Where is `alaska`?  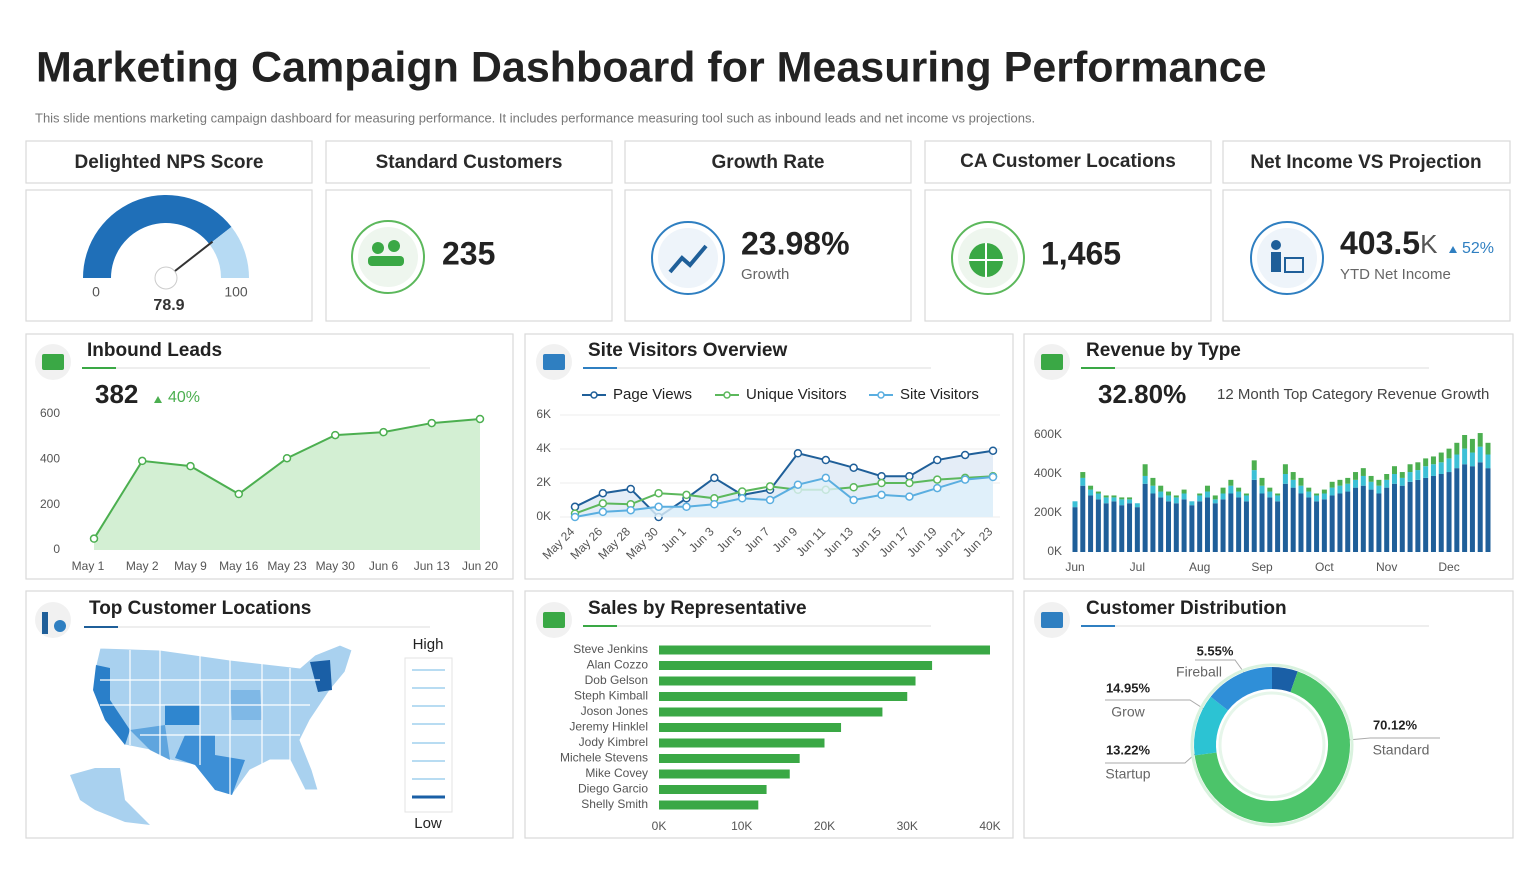
alaska is located at coordinates (110, 796).